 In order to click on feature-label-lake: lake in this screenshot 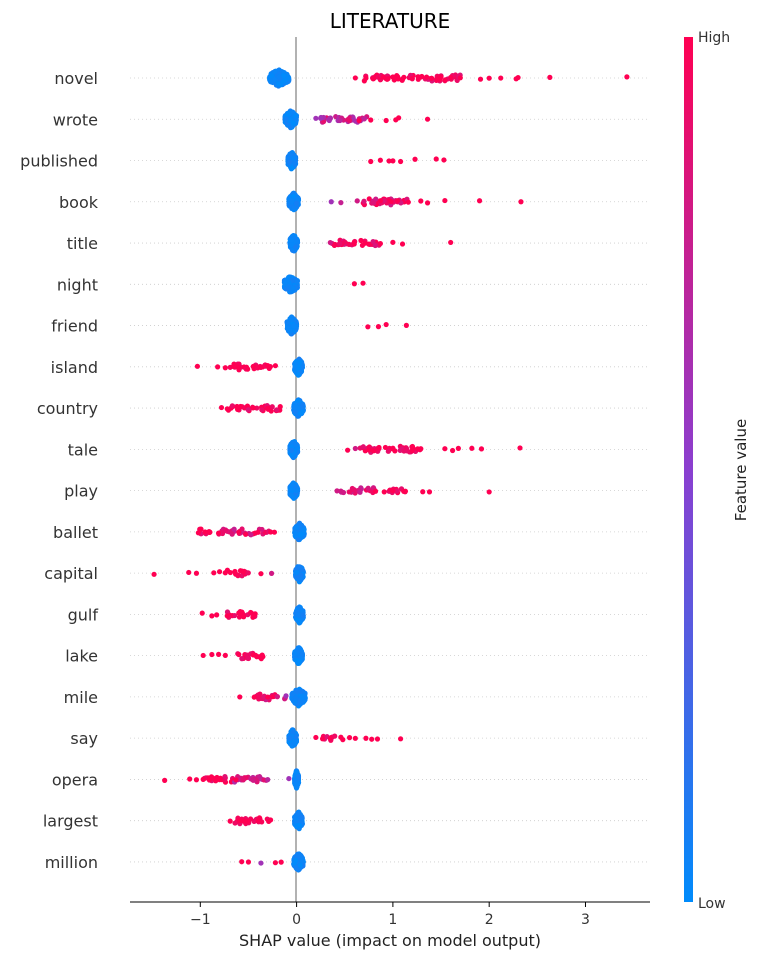, I will do `click(81, 656)`.